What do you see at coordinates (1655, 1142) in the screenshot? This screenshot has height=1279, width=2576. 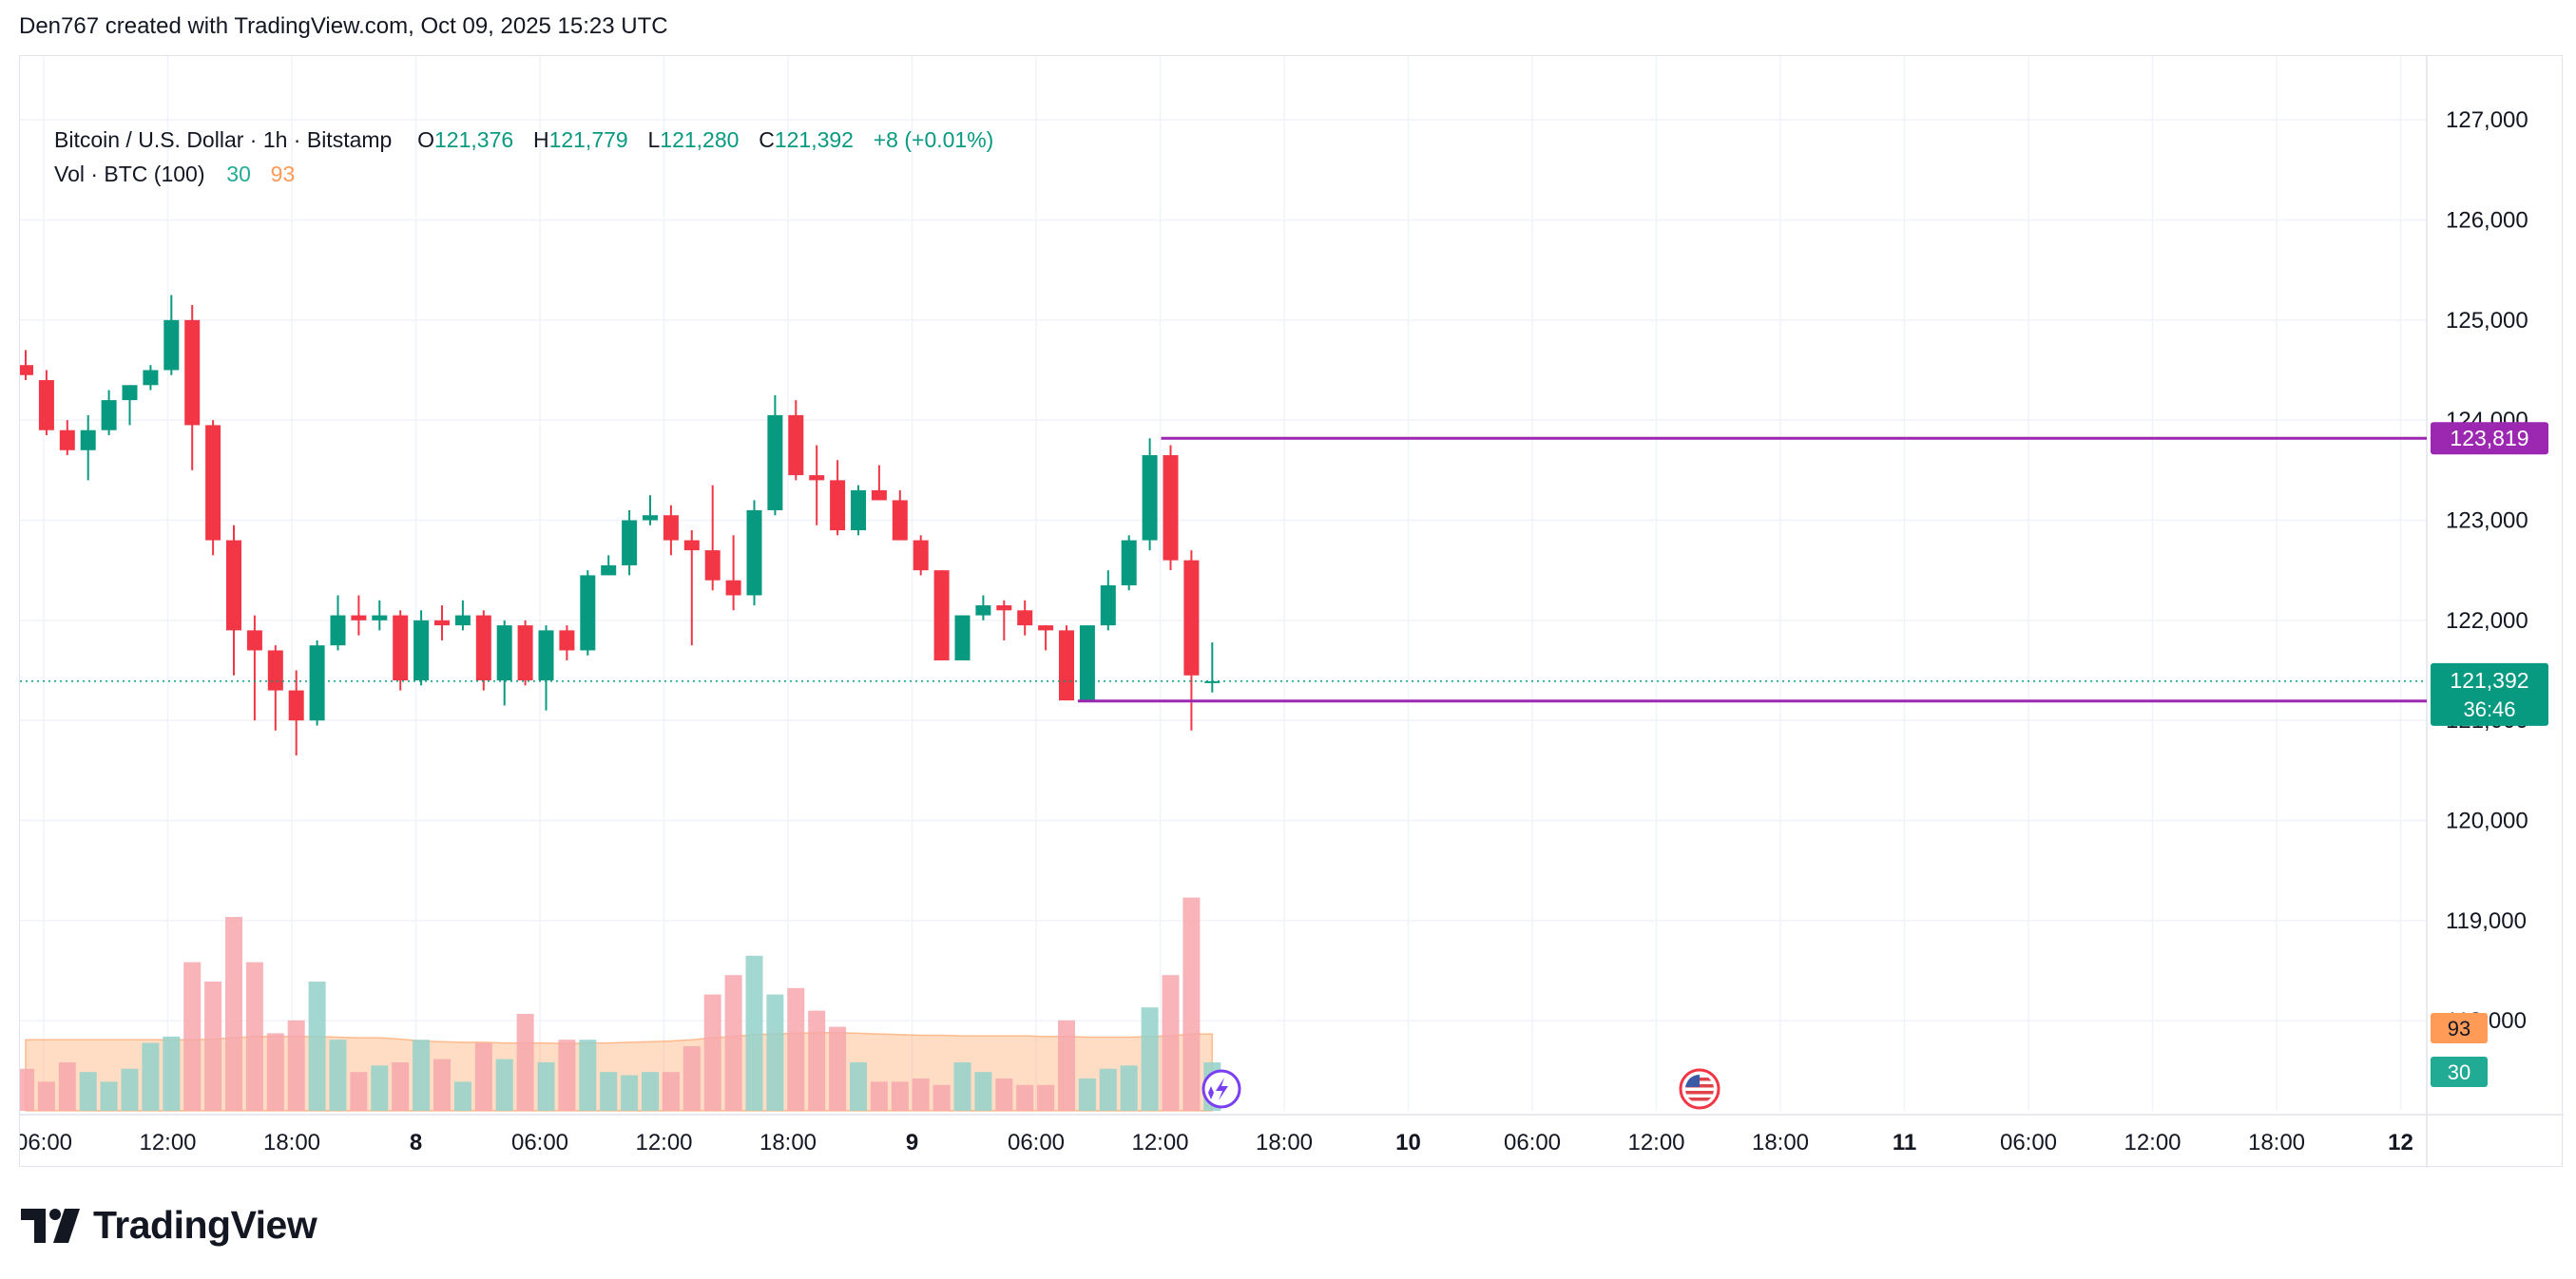 I see `time-tick-label: 12:00` at bounding box center [1655, 1142].